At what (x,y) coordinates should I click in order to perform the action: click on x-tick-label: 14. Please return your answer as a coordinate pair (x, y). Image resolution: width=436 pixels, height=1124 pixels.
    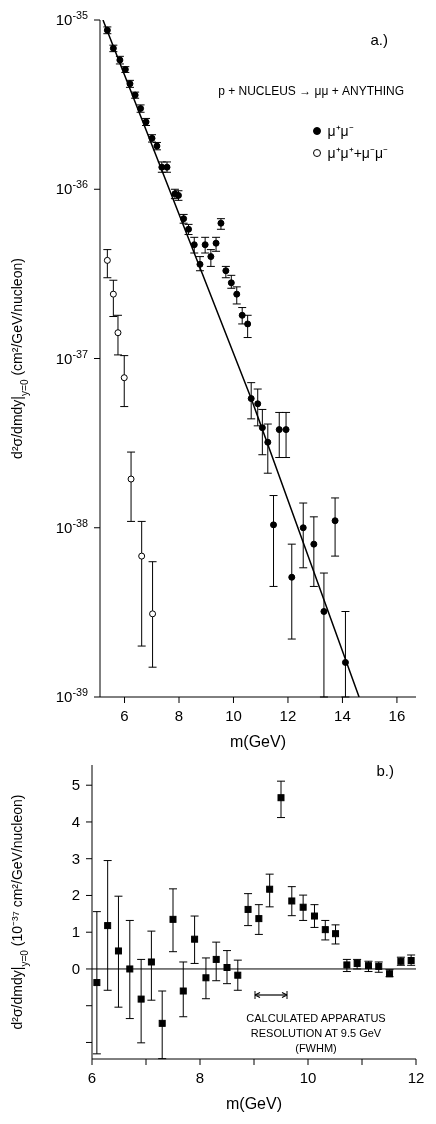
    Looking at the image, I should click on (342, 715).